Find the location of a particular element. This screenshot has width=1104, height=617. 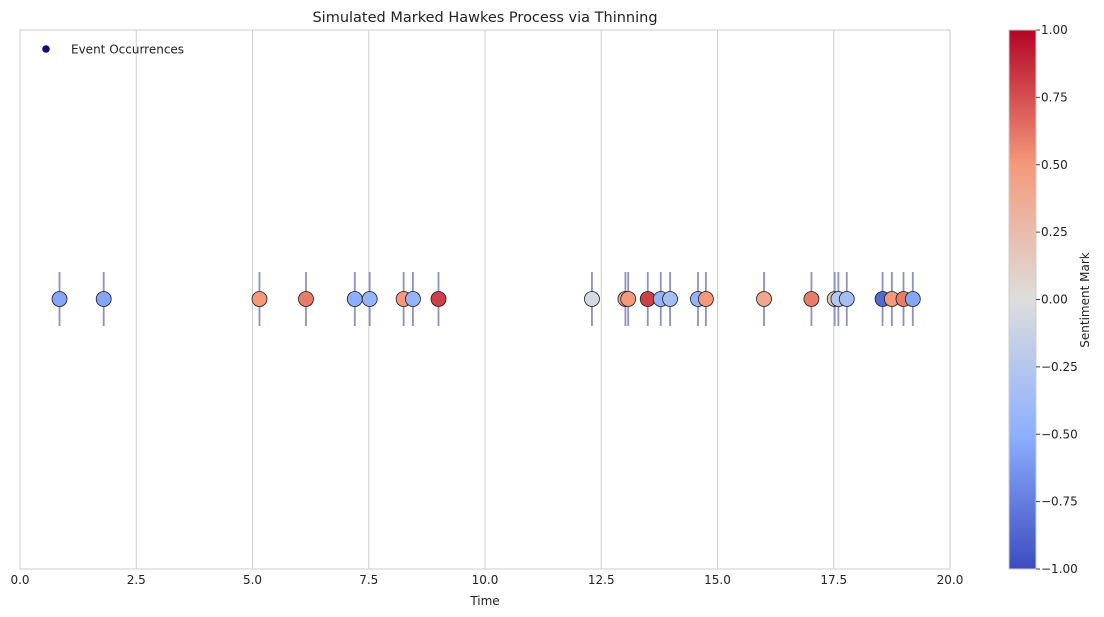

x-tick-label: 0.0 is located at coordinates (19, 580).